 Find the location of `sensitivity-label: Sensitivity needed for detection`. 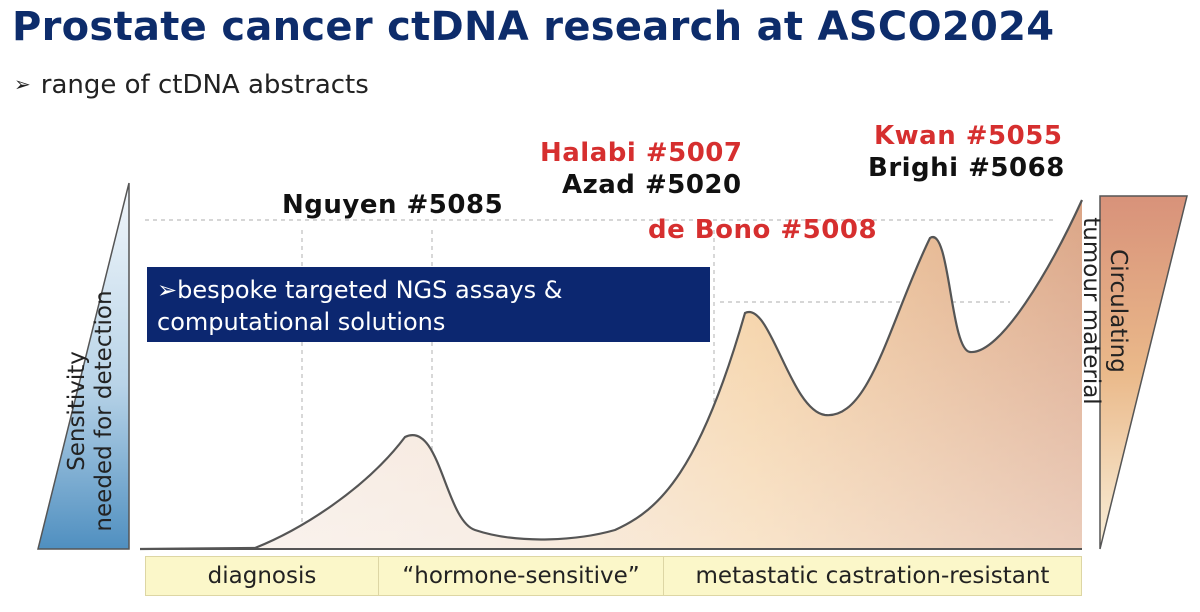

sensitivity-label: Sensitivity needed for detection is located at coordinates (91, 411).